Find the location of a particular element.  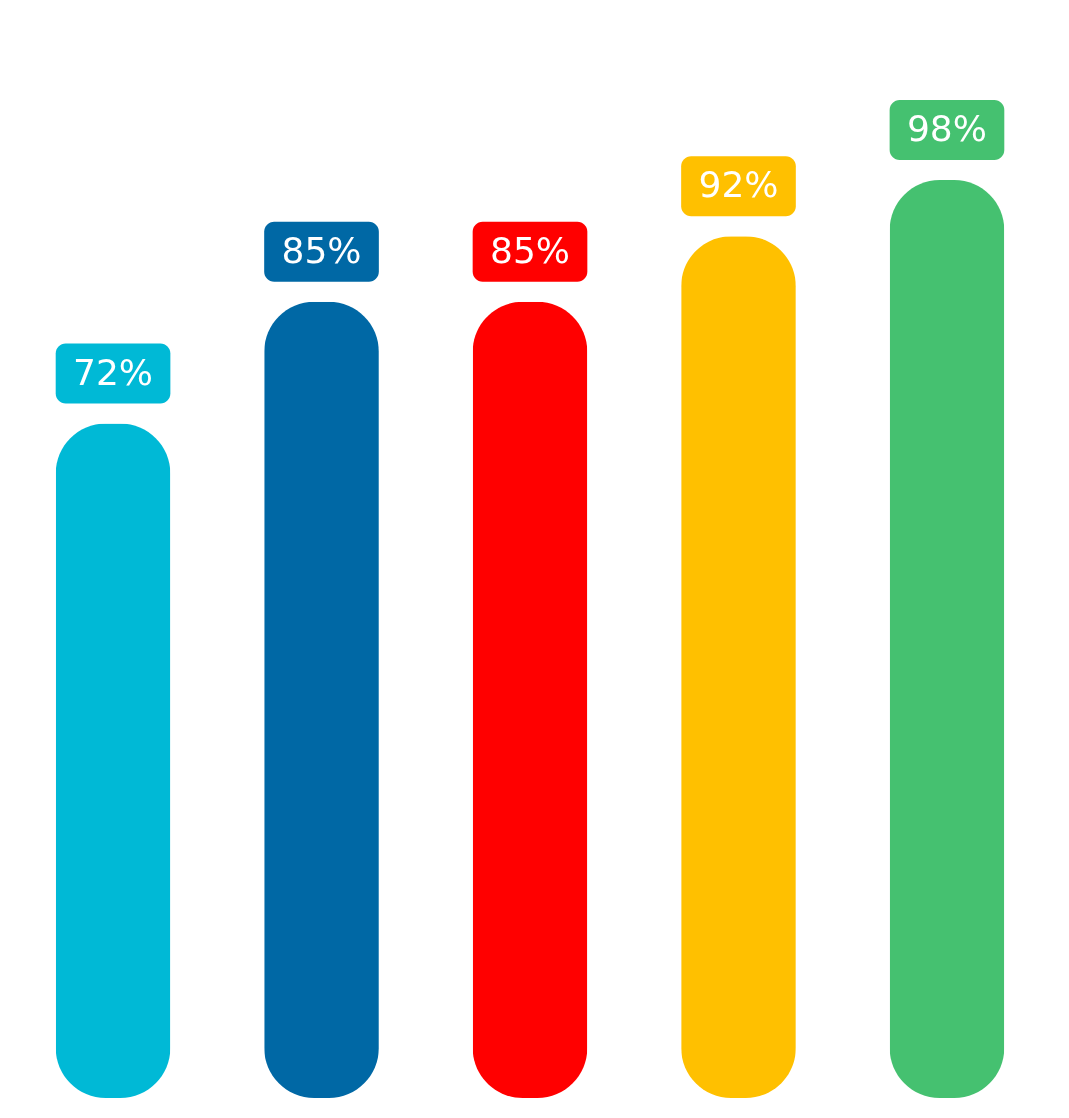

data-label: 72% is located at coordinates (113, 372).